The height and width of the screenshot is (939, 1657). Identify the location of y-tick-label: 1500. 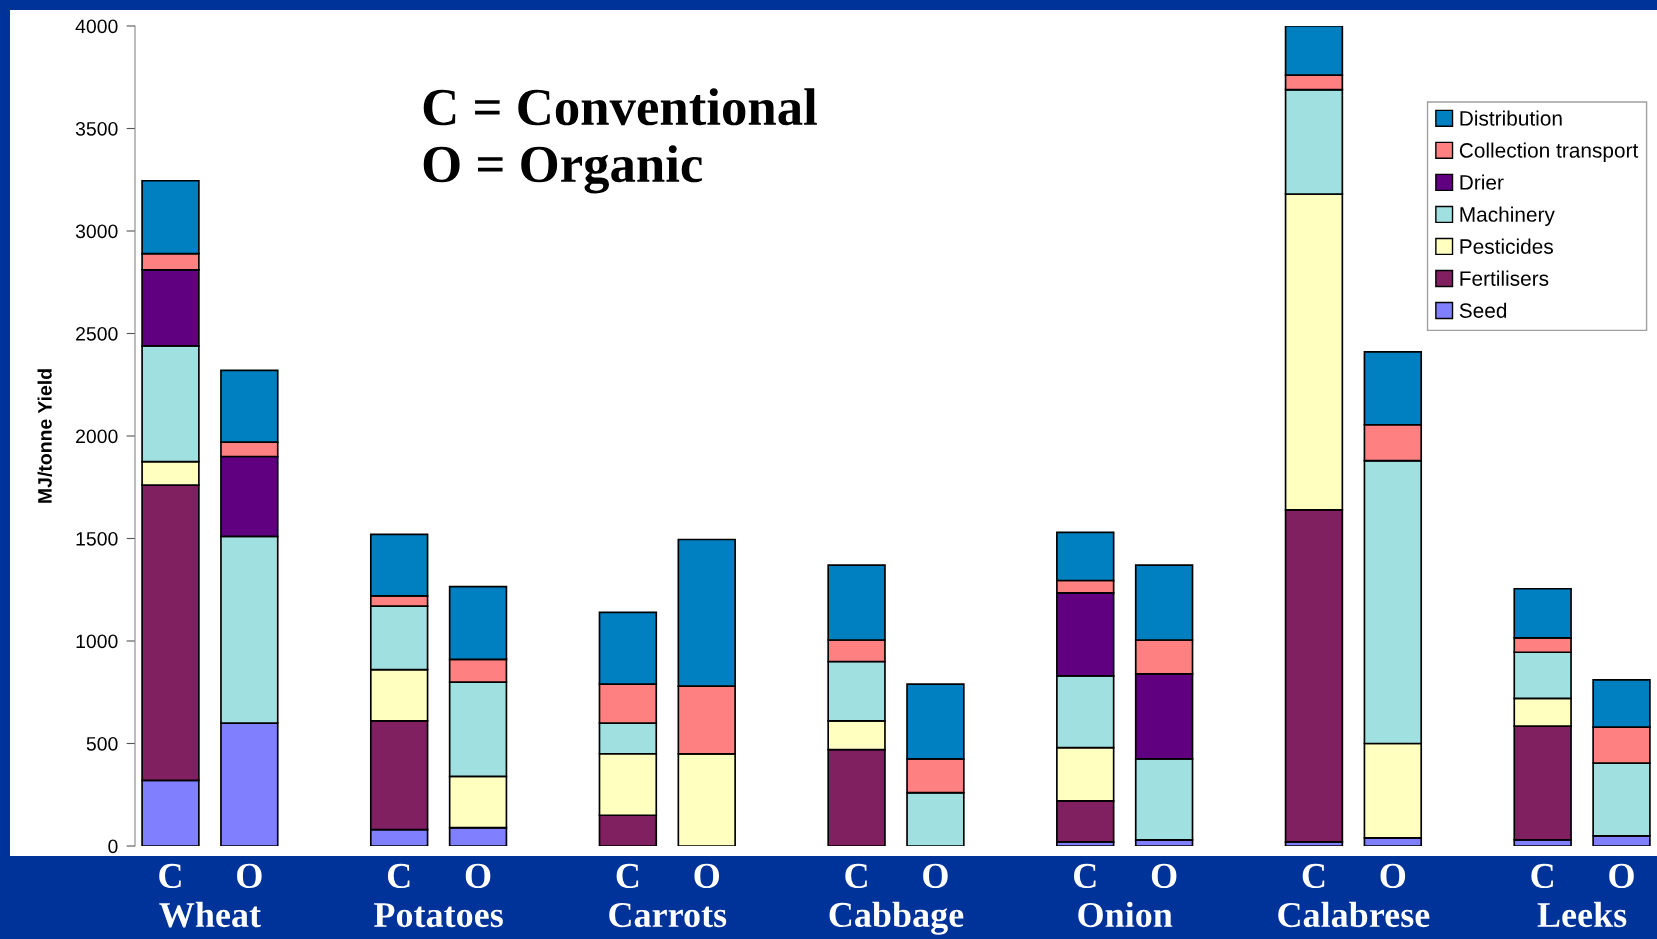
(97, 538).